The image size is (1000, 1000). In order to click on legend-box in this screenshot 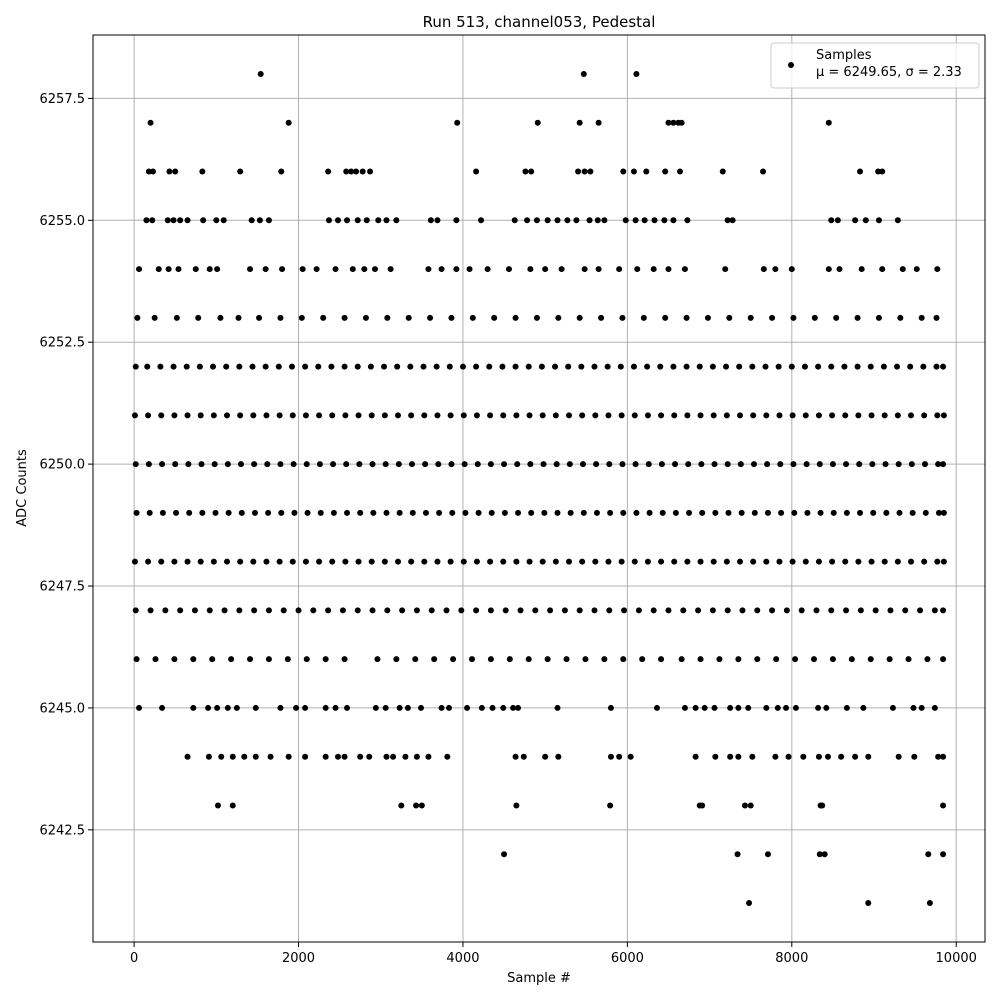, I will do `click(875, 65)`.